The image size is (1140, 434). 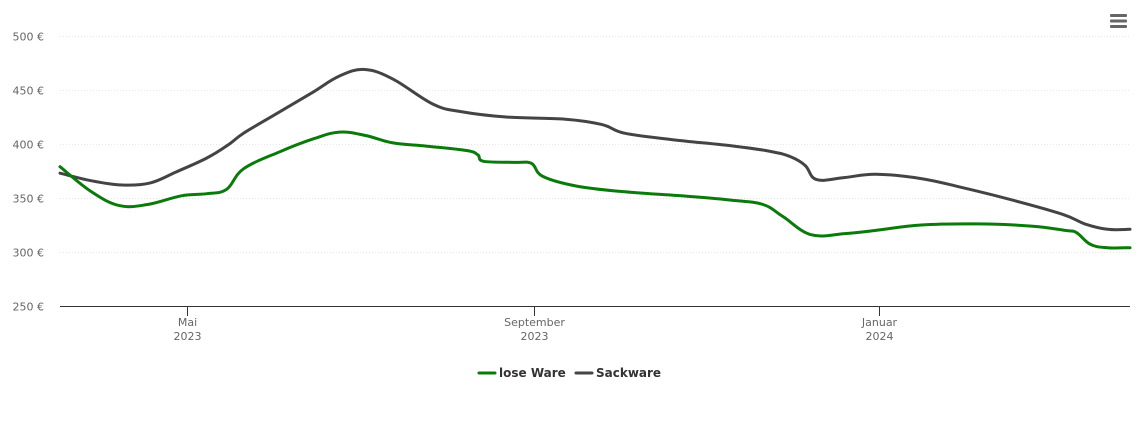 What do you see at coordinates (532, 373) in the screenshot?
I see `legend-label: lose Ware` at bounding box center [532, 373].